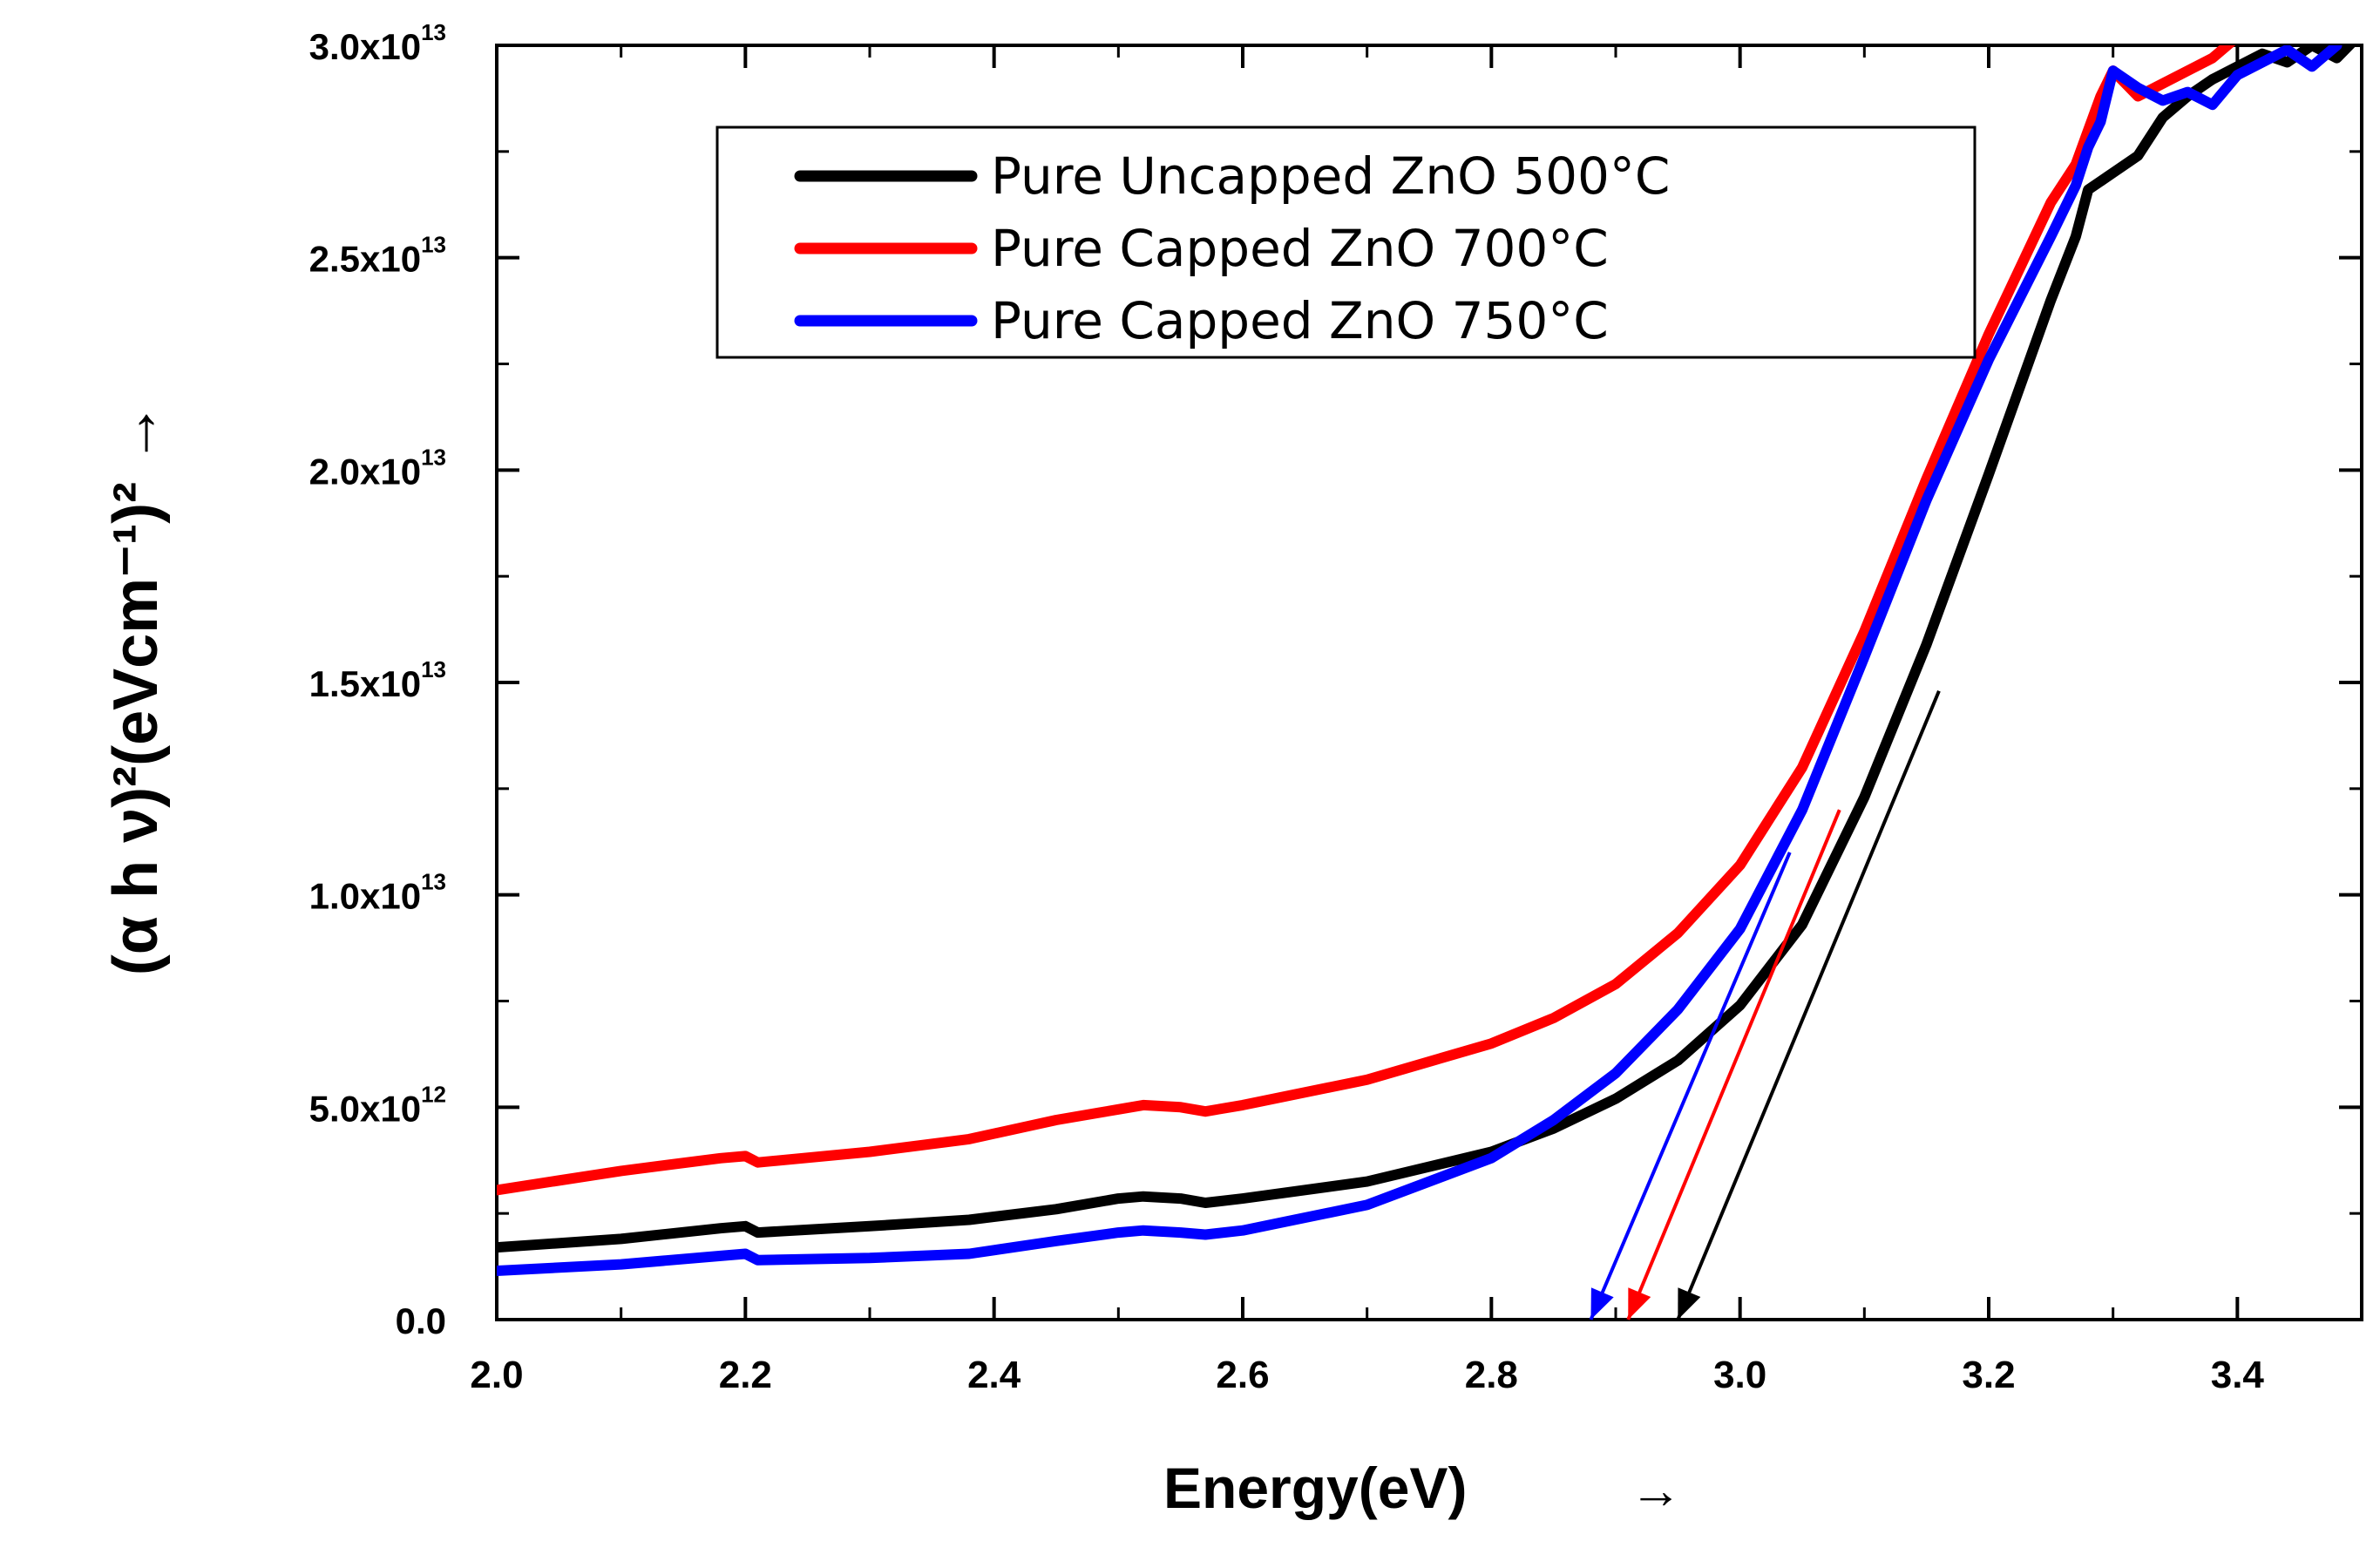 The width and height of the screenshot is (2380, 1541). What do you see at coordinates (377, 1105) in the screenshot?
I see `y-tick-label: 5.0x10¹²` at bounding box center [377, 1105].